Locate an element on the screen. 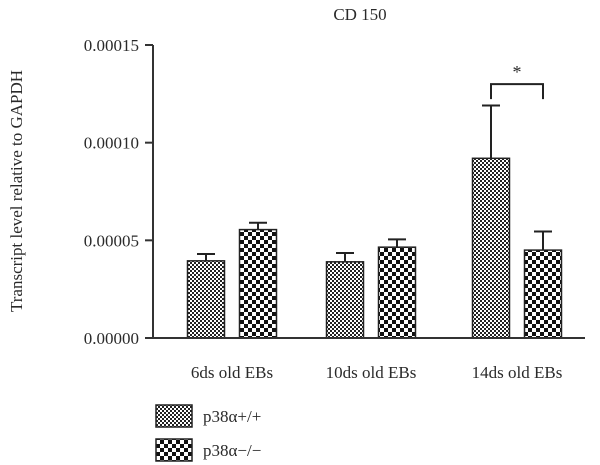 The height and width of the screenshot is (465, 600). chart-title: CD 150 is located at coordinates (359, 14).